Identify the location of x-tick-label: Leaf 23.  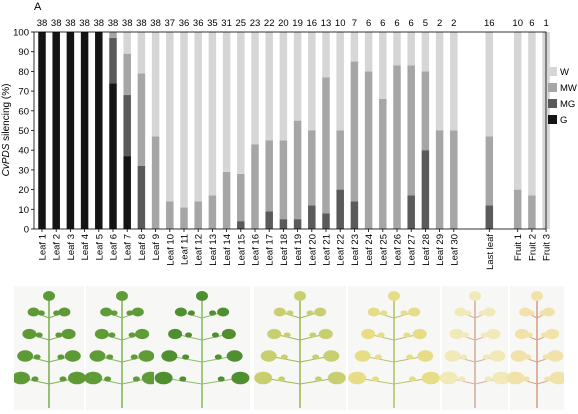
(355, 250).